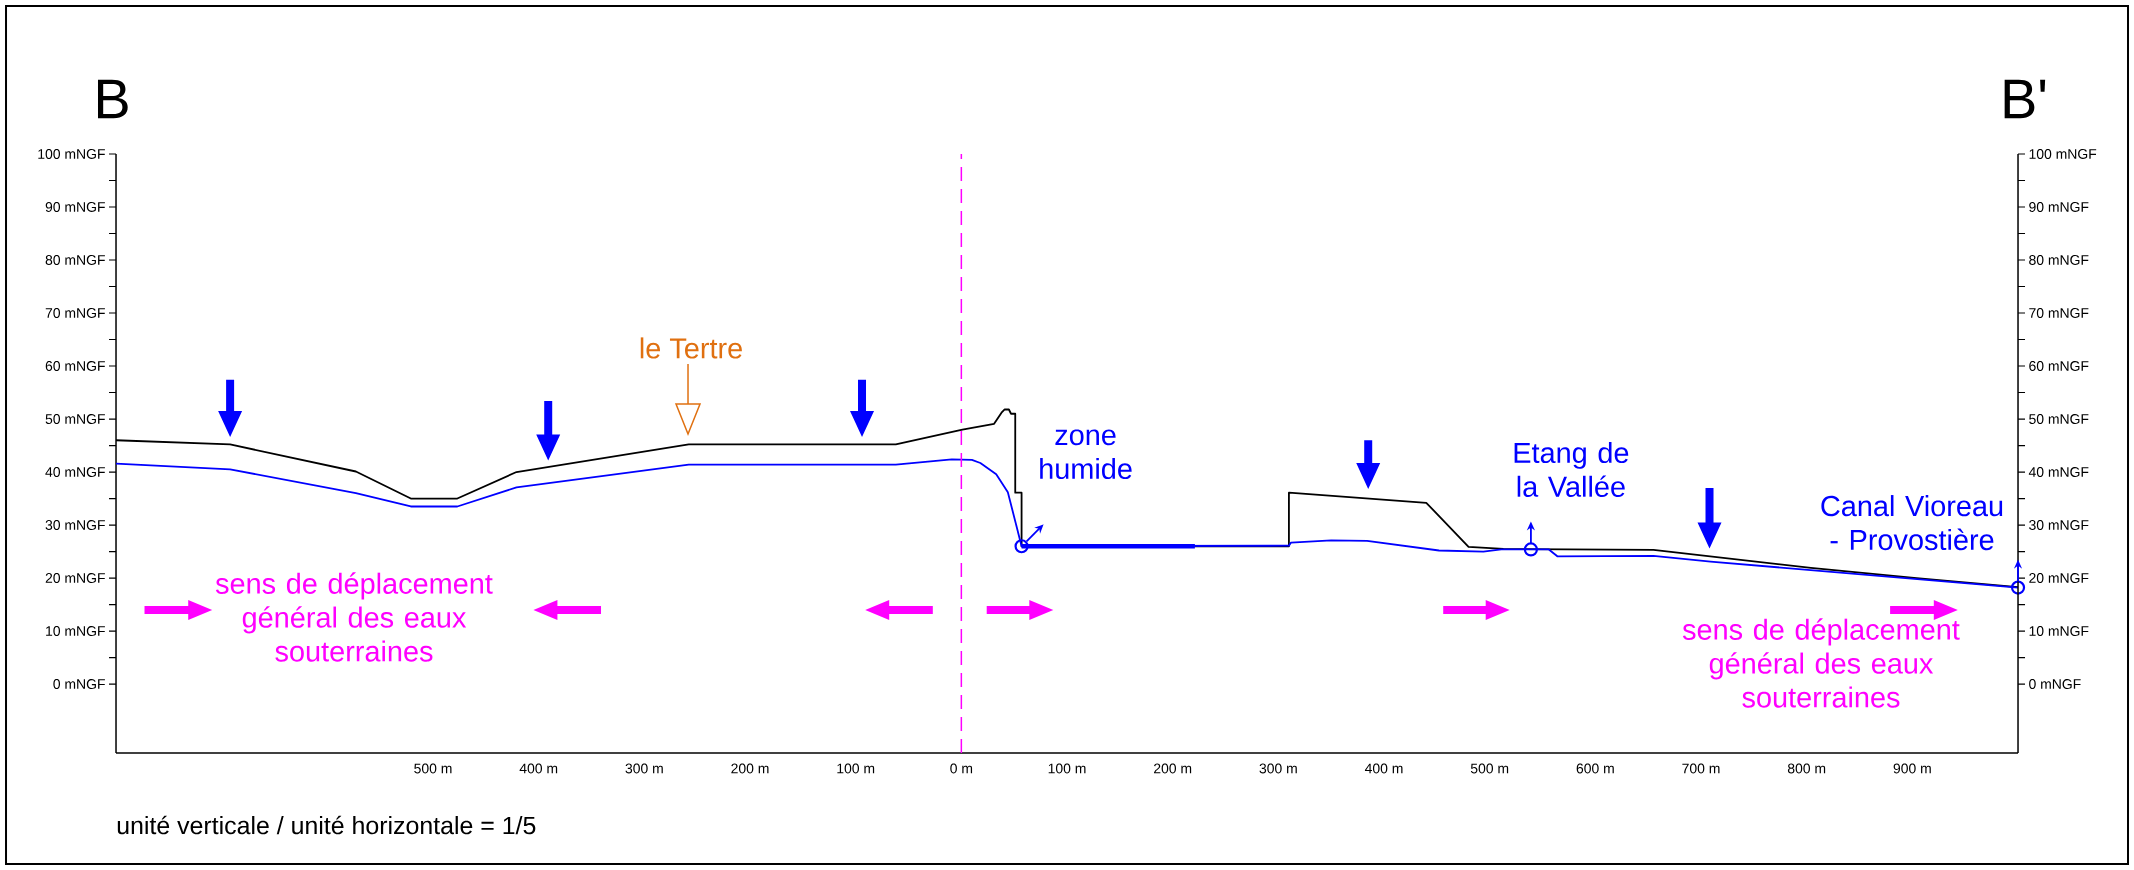  What do you see at coordinates (1912, 768) in the screenshot?
I see `x-tick-label: 900 m` at bounding box center [1912, 768].